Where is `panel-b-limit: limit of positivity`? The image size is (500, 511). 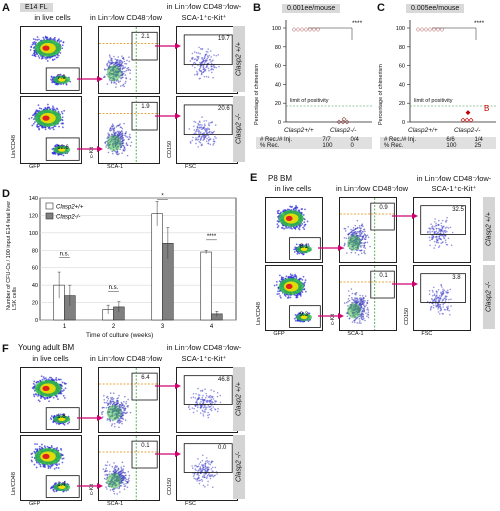 panel-b-limit: limit of positivity is located at coordinates (309, 101).